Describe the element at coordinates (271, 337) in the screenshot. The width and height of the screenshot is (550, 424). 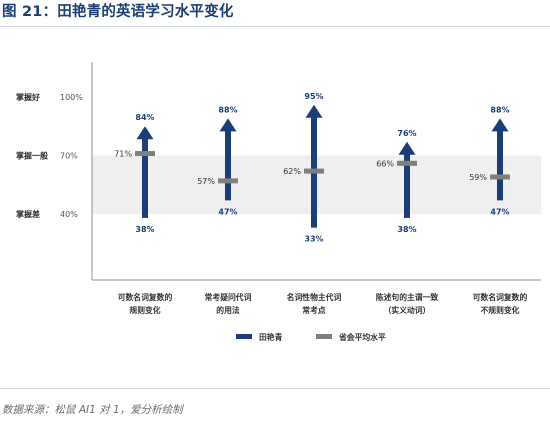
I see `legend-label-student: 田艳青` at that location.